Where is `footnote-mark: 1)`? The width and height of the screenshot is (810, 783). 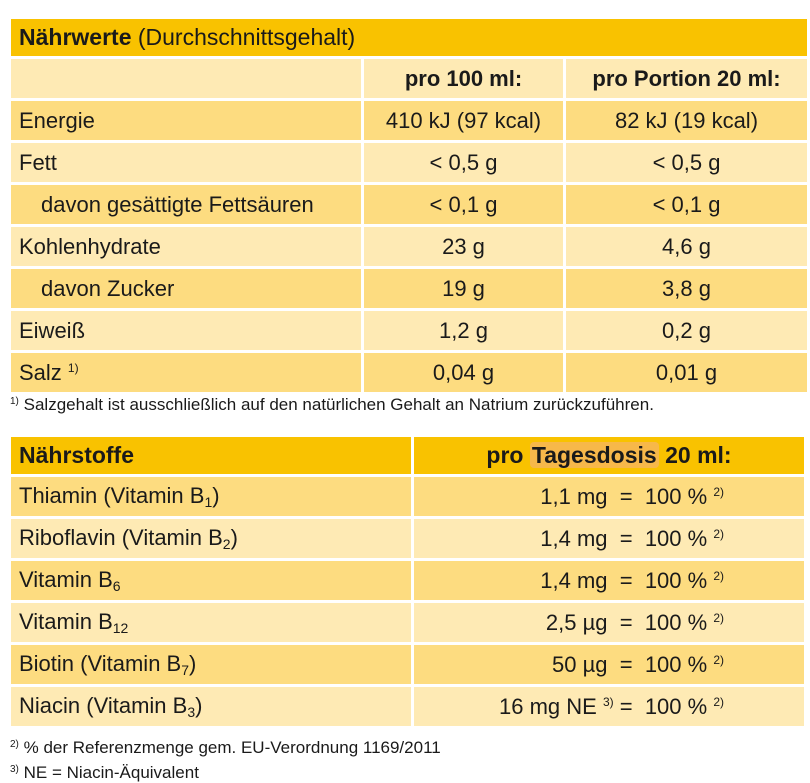
footnote-mark: 1) is located at coordinates (14, 401).